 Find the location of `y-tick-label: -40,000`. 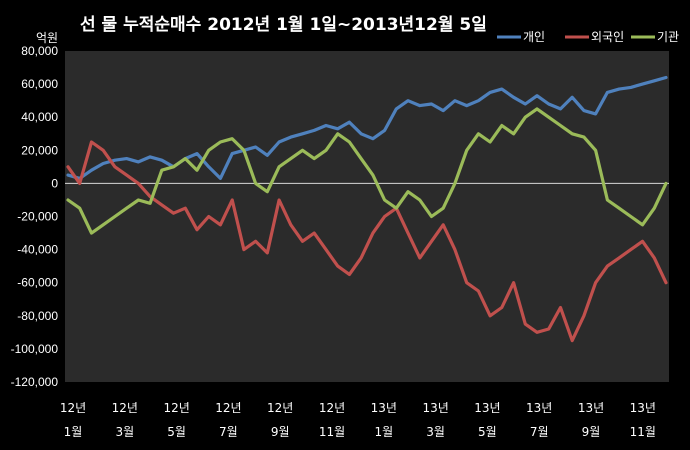

y-tick-label: -40,000 is located at coordinates (37, 250).